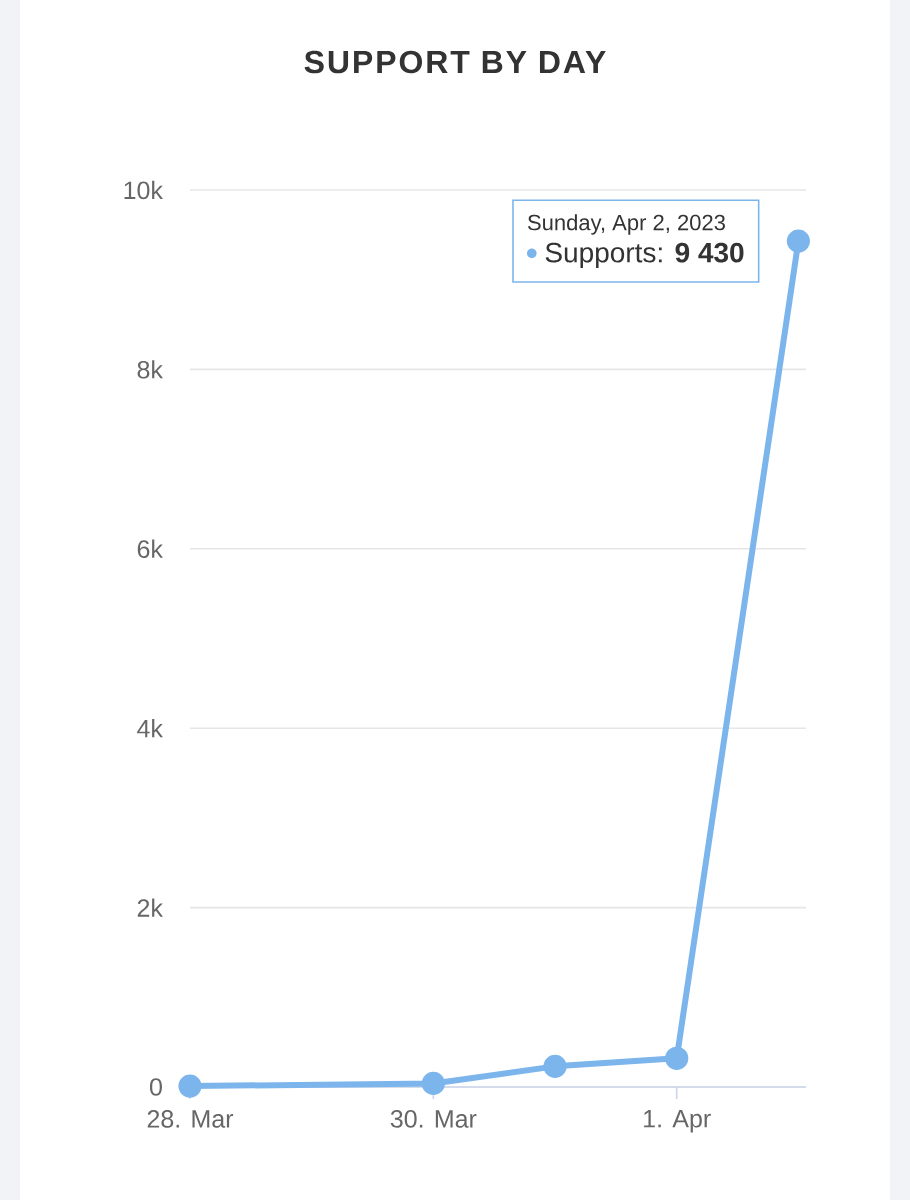 This screenshot has height=1200, width=910. Describe the element at coordinates (626, 224) in the screenshot. I see `annotation: Sunday, Apr 2, 2023` at that location.